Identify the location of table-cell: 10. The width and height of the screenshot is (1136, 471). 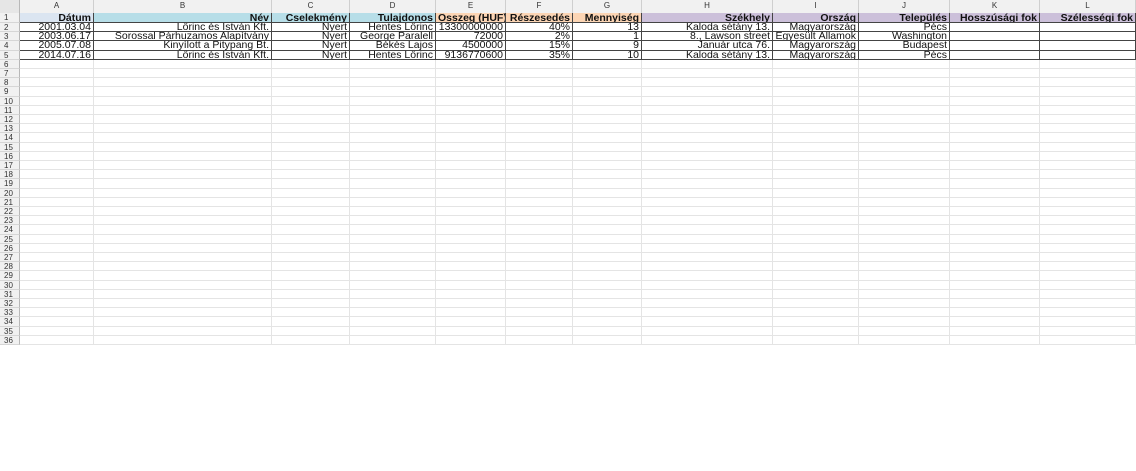
(607, 55).